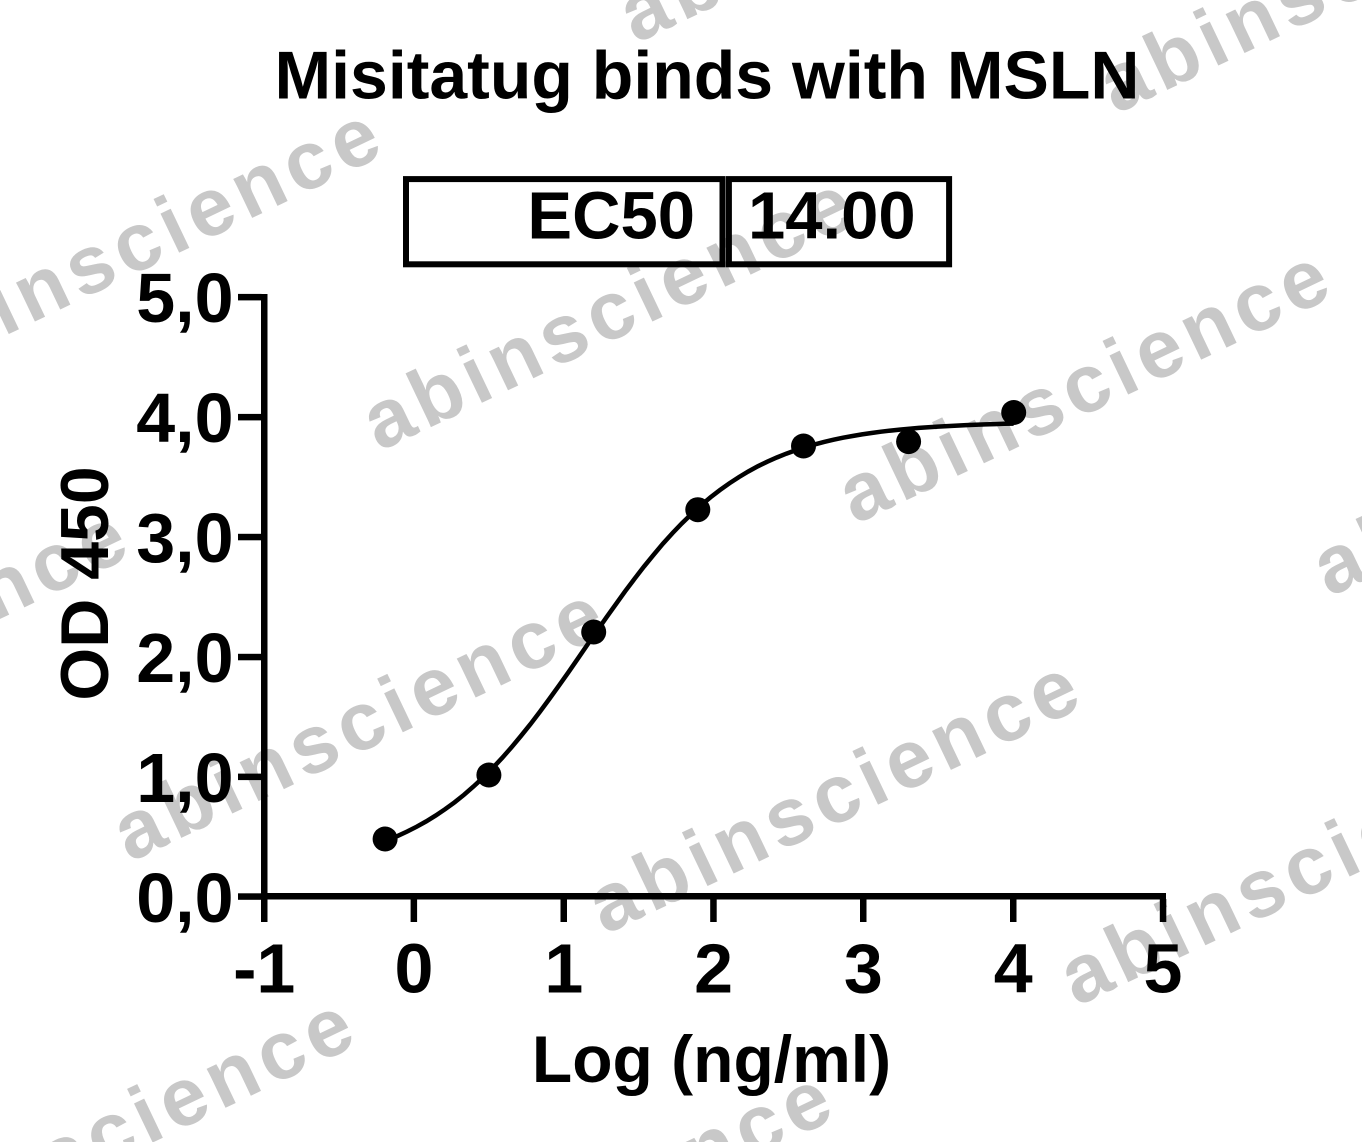 The height and width of the screenshot is (1142, 1362). Describe the element at coordinates (711, 1059) in the screenshot. I see `svg-text: Log (ng/ml)` at that location.